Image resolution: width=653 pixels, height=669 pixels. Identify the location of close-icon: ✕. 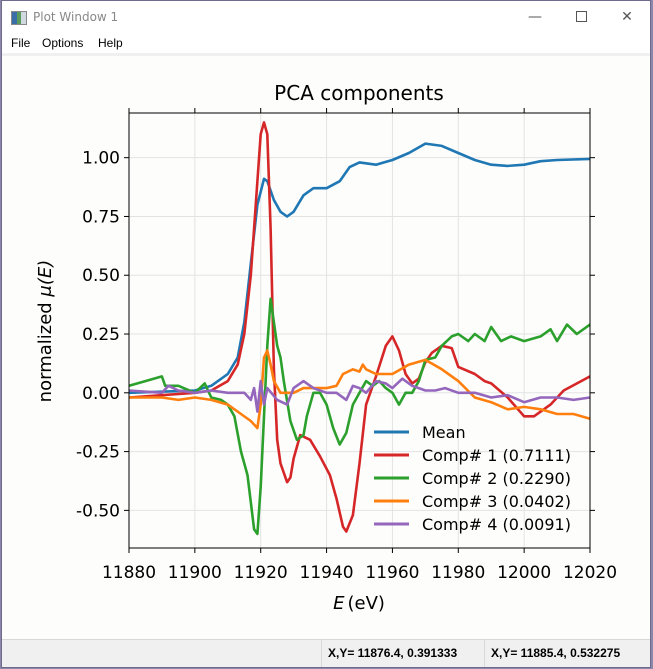
(627, 16).